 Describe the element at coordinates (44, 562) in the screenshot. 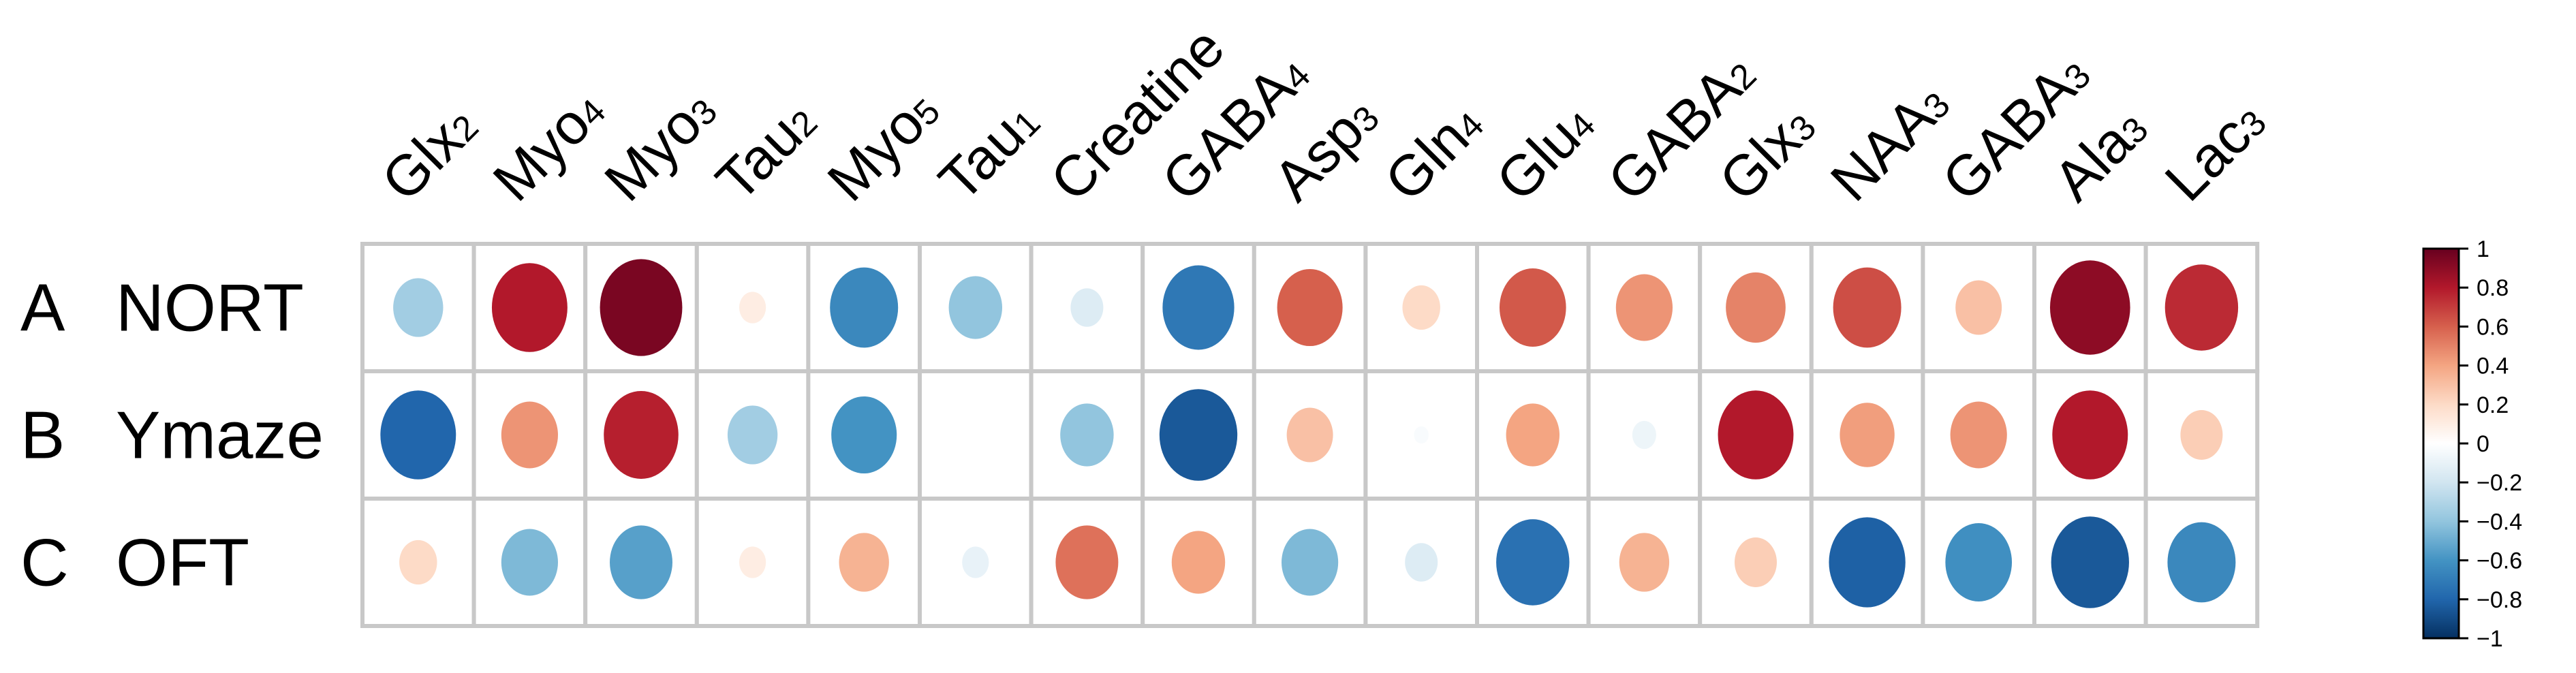

I see `row-letter: C` at that location.